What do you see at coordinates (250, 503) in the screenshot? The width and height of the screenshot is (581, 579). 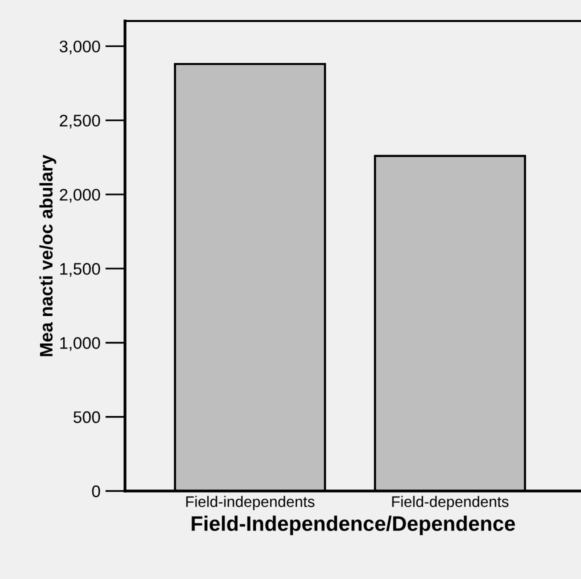 I see `x-tick-label: Field-independents` at bounding box center [250, 503].